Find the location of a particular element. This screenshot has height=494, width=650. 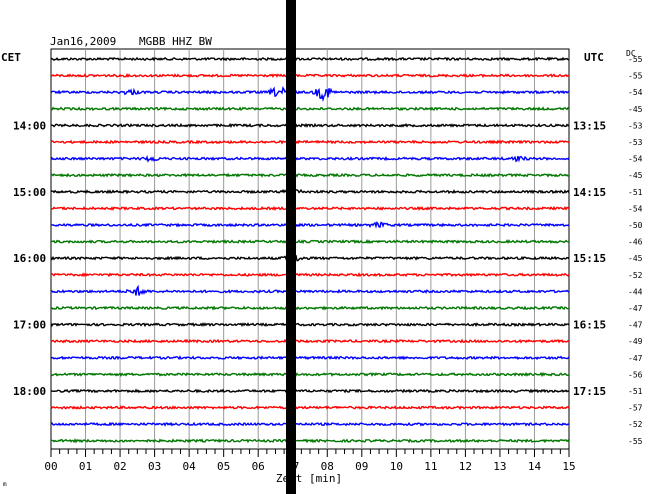

x-axis: 00010203040506070809101112131415 is located at coordinates (310, 461).